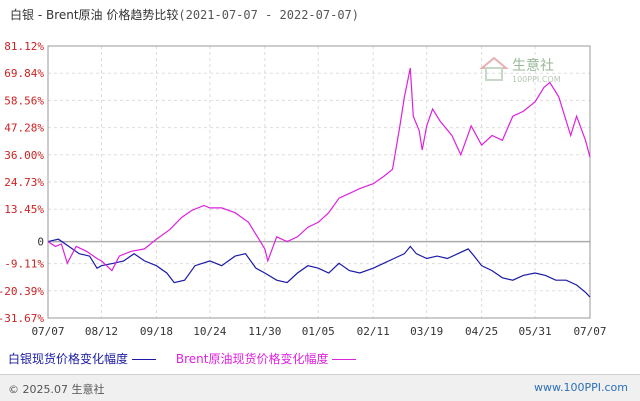 This screenshot has width=640, height=401. I want to click on legend-swatch-brent, so click(344, 359).